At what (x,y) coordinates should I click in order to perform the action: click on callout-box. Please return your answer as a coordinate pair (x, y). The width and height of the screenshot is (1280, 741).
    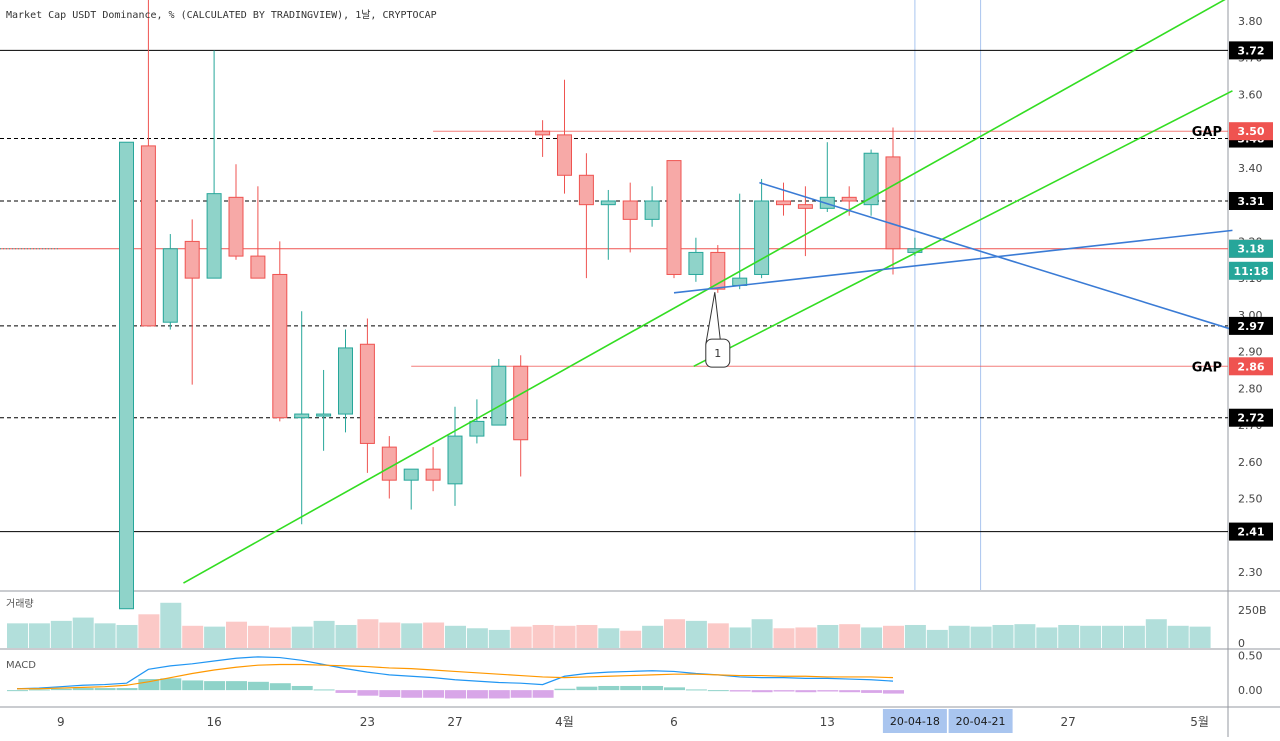
    Looking at the image, I should click on (718, 353).